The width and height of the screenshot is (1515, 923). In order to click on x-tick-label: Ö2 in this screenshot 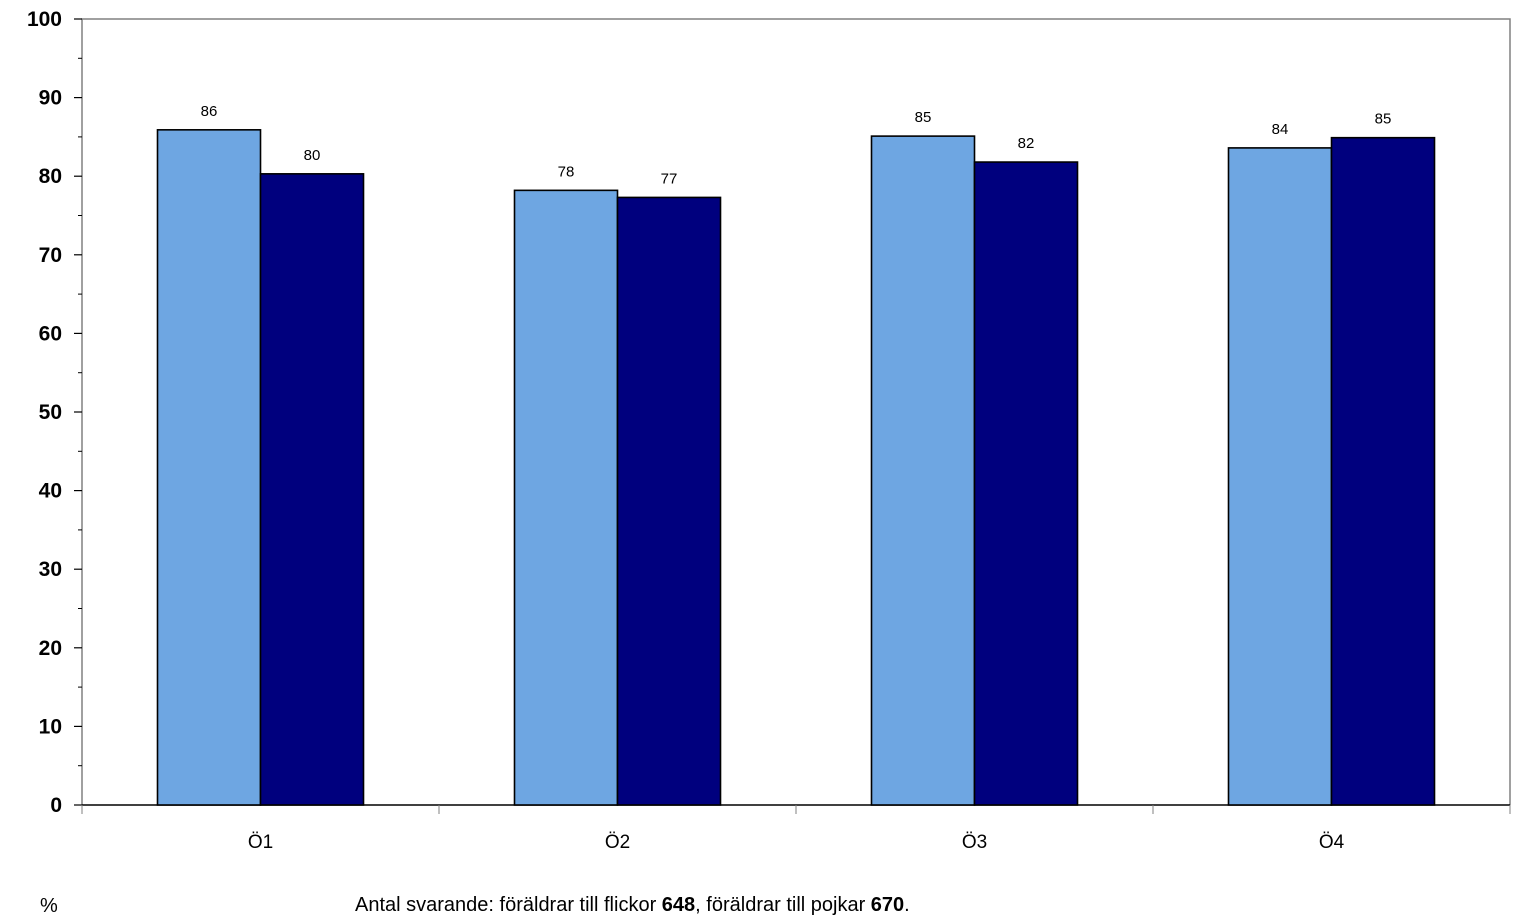, I will do `click(617, 842)`.